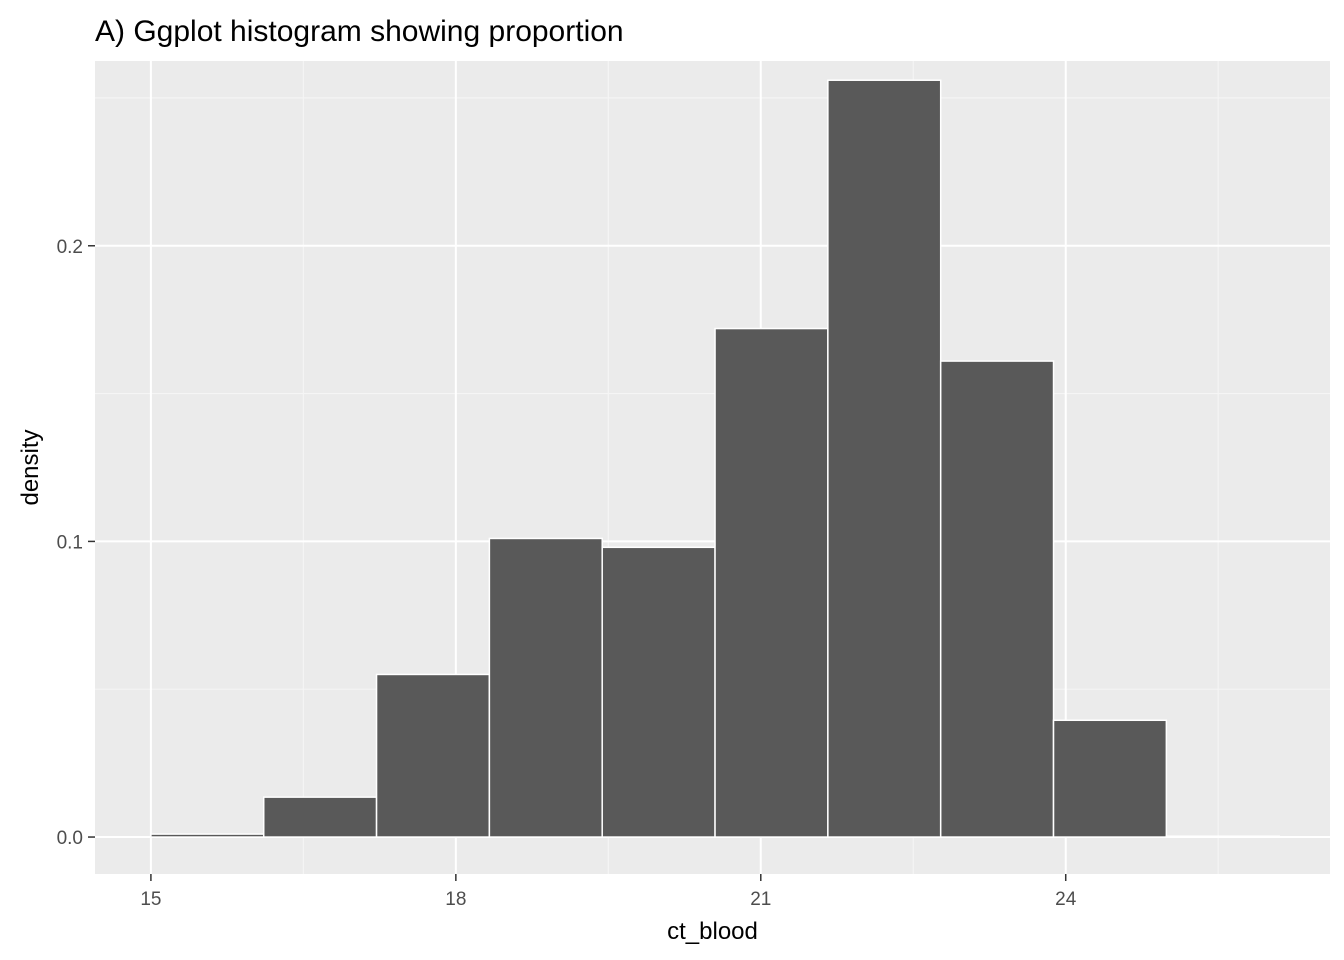 Image resolution: width=1344 pixels, height=960 pixels. Describe the element at coordinates (30, 467) in the screenshot. I see `y-axis-title: density` at that location.